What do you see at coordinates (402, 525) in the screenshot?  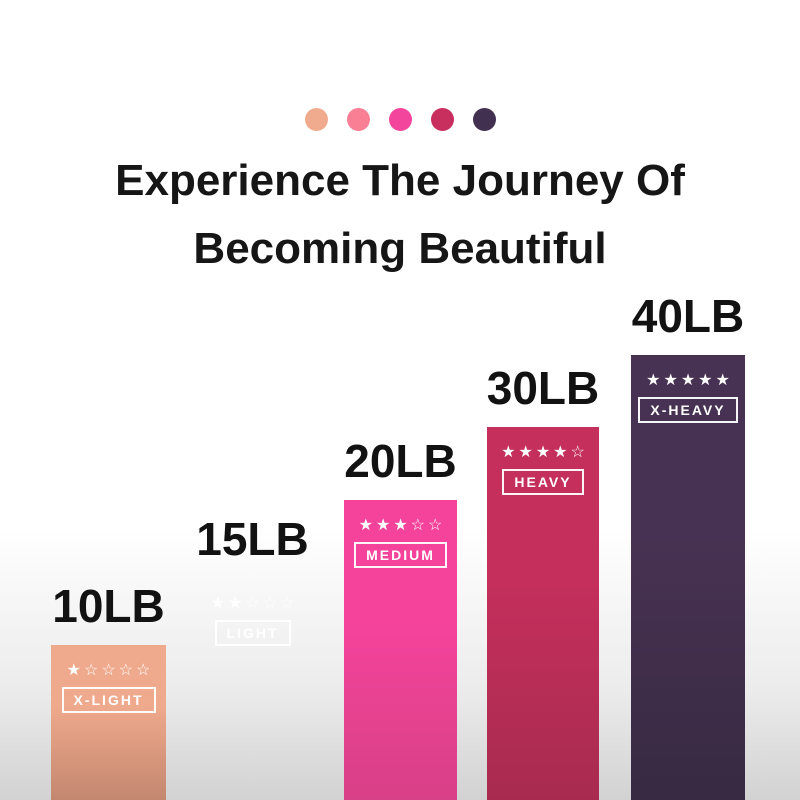 I see `stars-row: ★★★☆☆` at bounding box center [402, 525].